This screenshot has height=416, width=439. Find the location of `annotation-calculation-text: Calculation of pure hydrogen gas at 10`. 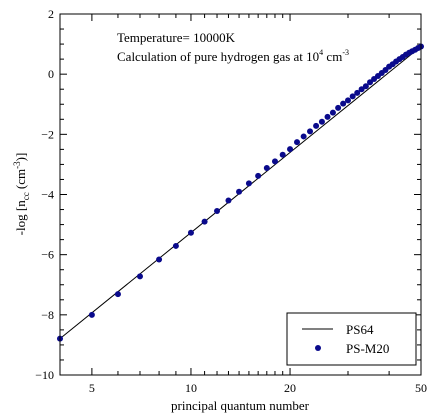

annotation-calculation-text: Calculation of pure hydrogen gas at 10 is located at coordinates (218, 56).